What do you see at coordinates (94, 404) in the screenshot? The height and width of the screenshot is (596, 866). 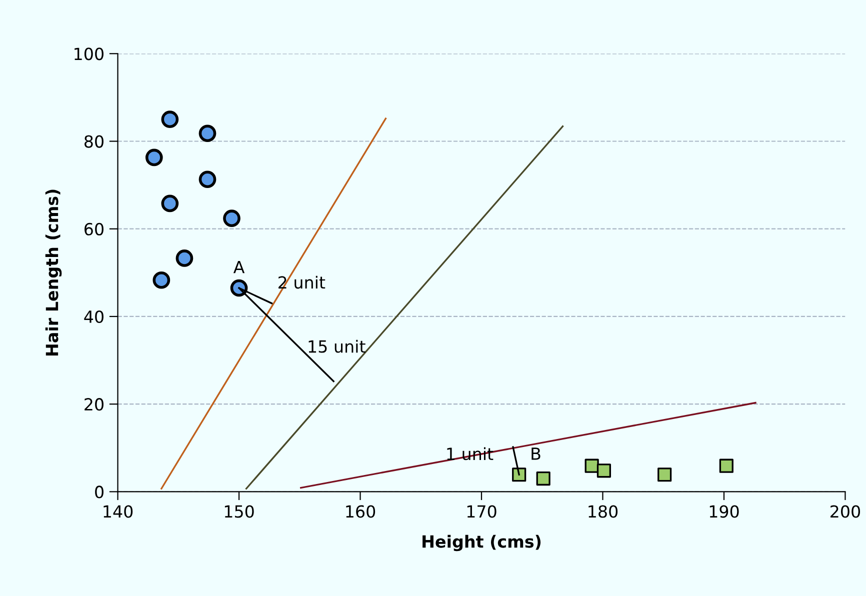 I see `y-tick-label: 20` at bounding box center [94, 404].